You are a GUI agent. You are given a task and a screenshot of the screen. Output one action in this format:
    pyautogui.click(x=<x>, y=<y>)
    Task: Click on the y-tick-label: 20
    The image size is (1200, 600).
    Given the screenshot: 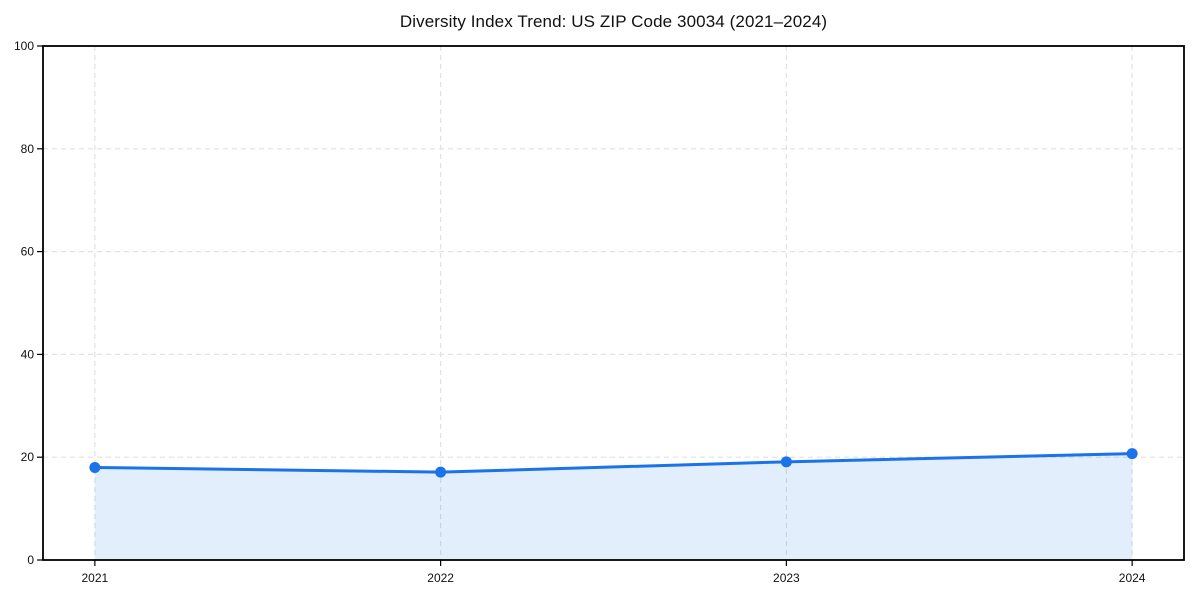 What is the action you would take?
    pyautogui.click(x=28, y=457)
    